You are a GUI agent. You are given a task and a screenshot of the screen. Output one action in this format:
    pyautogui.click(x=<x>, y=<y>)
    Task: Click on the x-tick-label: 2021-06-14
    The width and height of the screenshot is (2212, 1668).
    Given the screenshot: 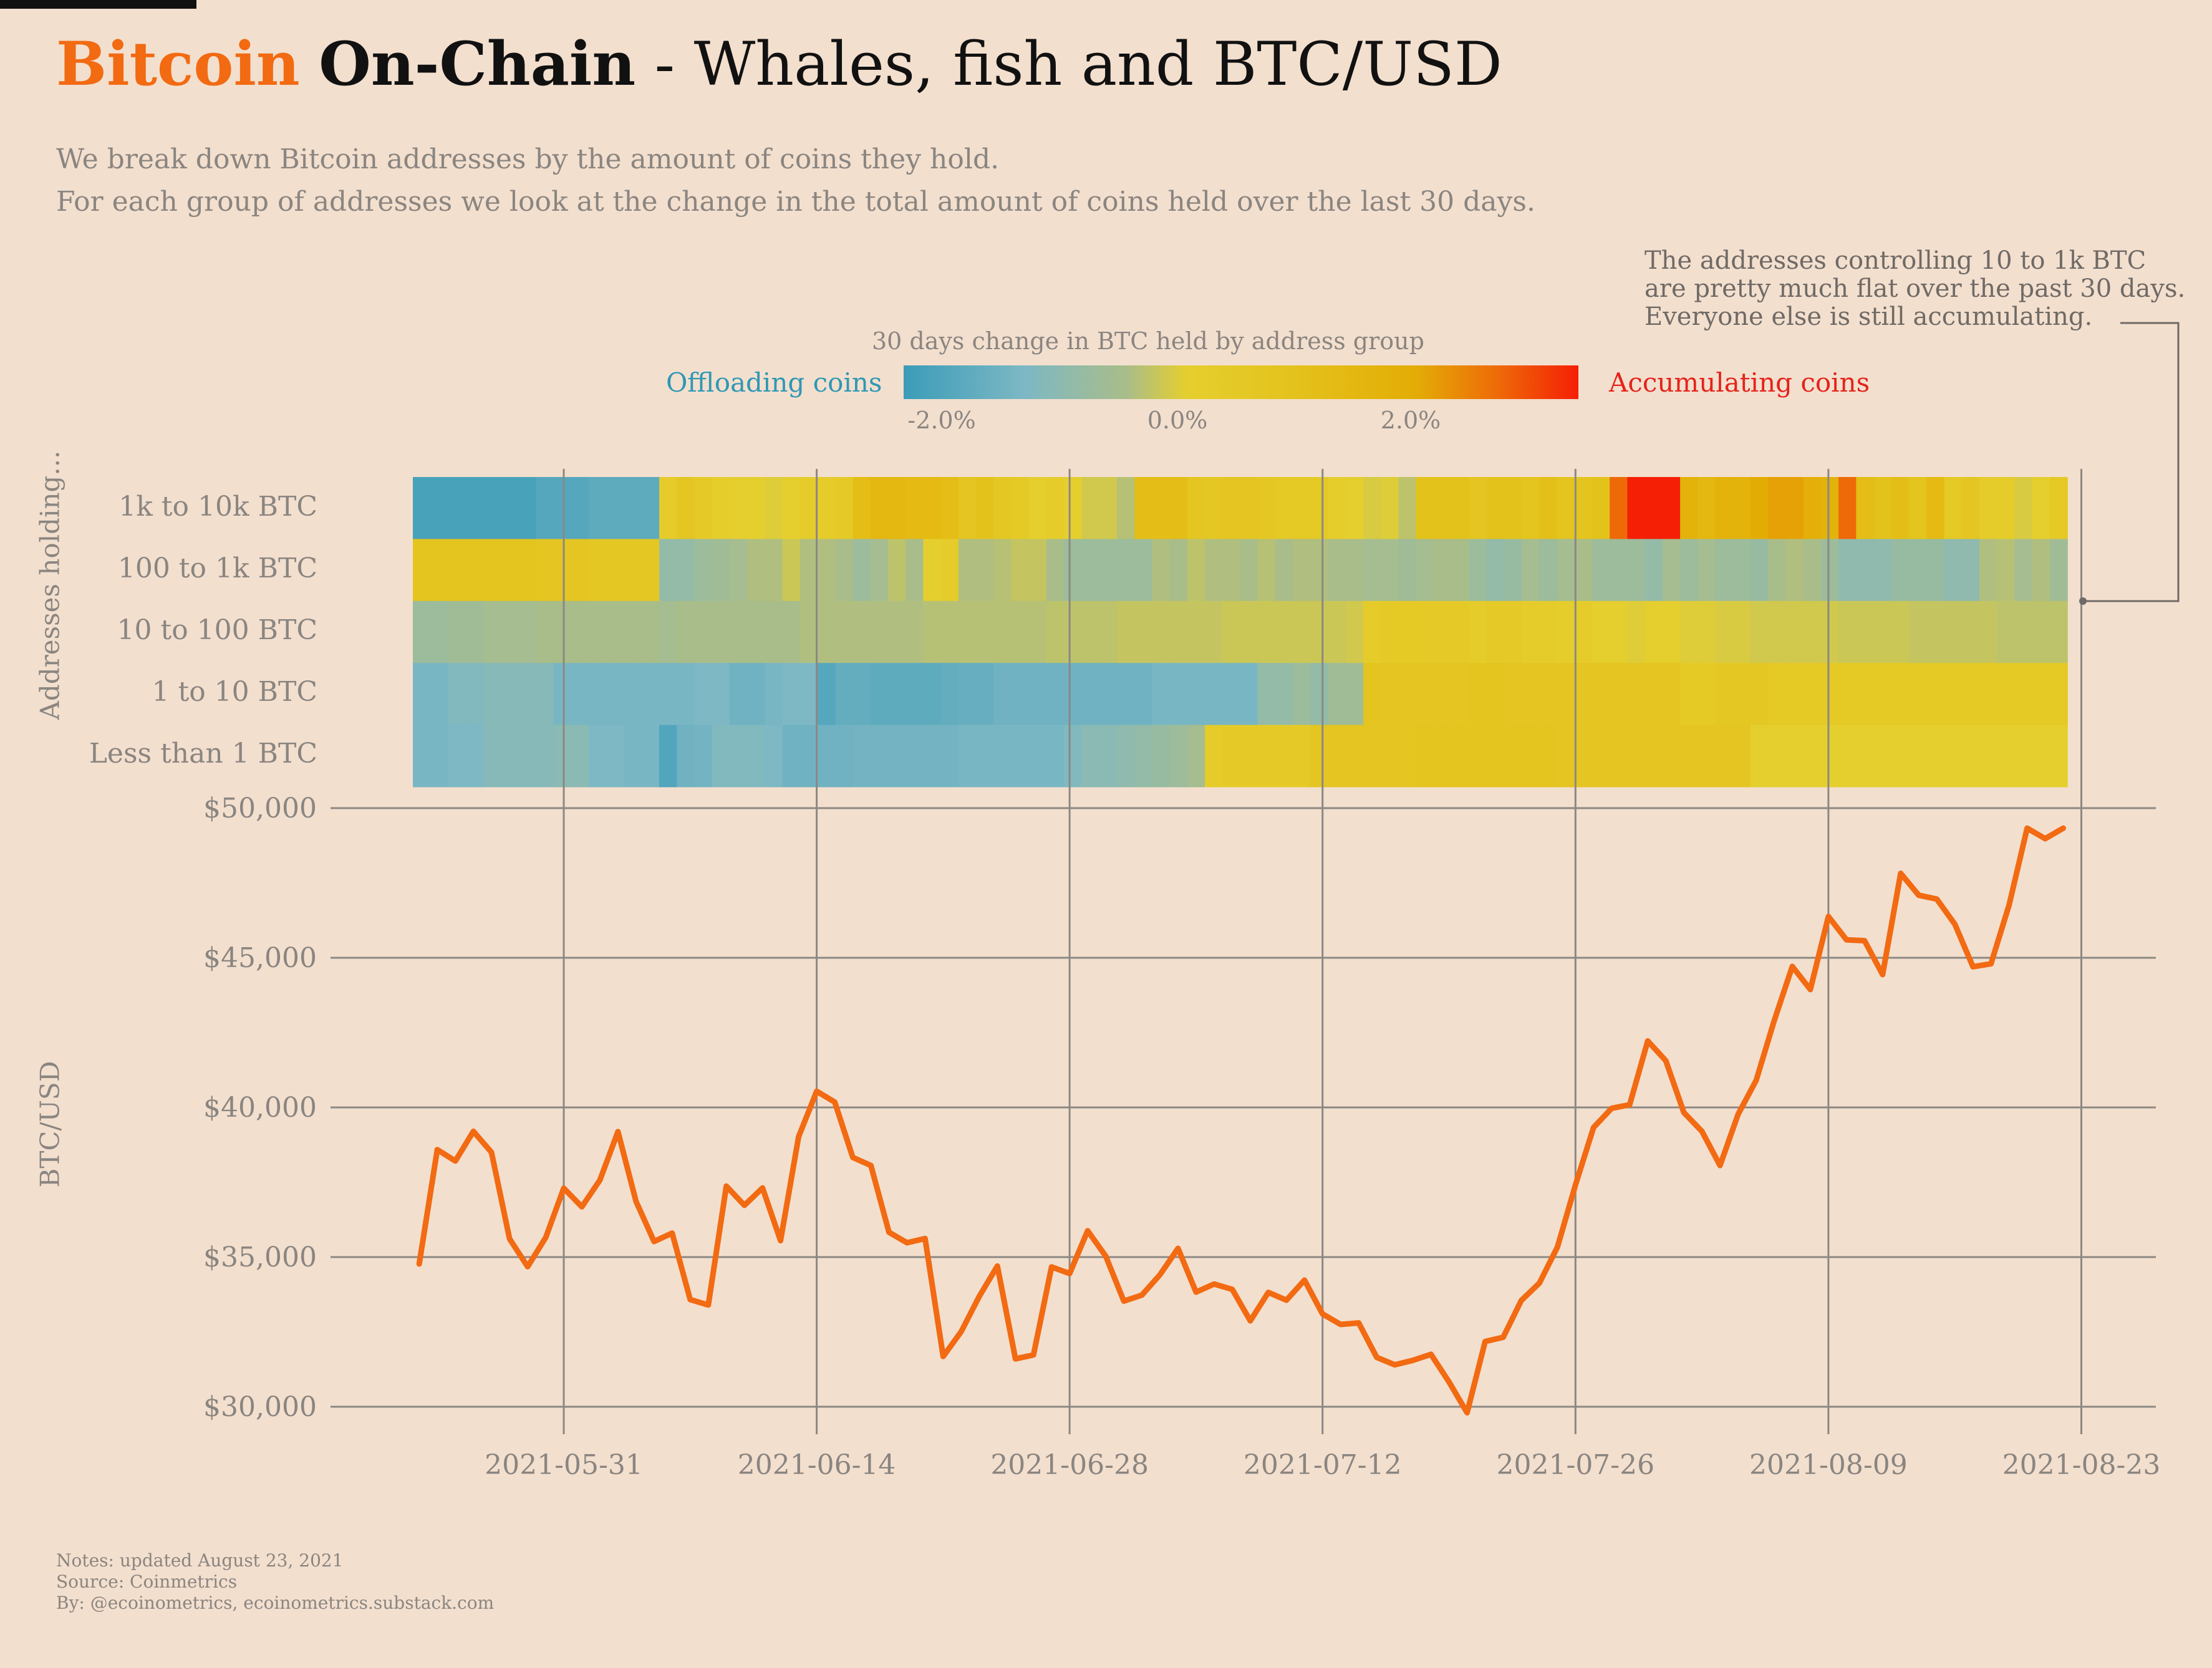 What is the action you would take?
    pyautogui.click(x=817, y=1465)
    